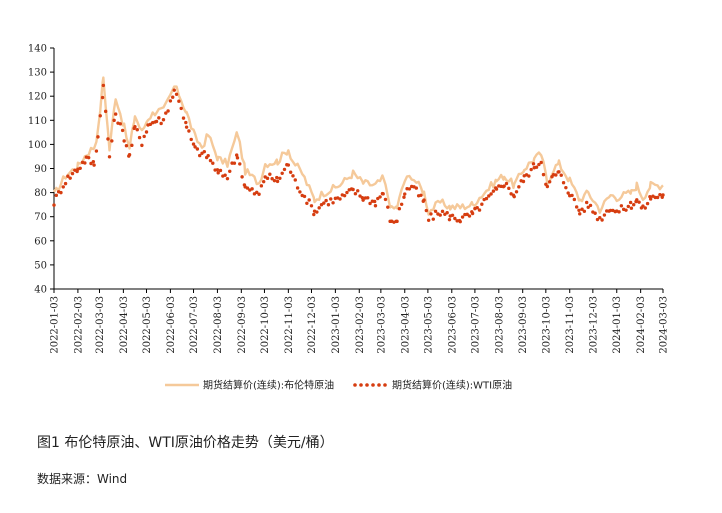 This screenshot has height=513, width=722. What do you see at coordinates (370, 385) in the screenshot?
I see `legend-wti-swatch` at bounding box center [370, 385].